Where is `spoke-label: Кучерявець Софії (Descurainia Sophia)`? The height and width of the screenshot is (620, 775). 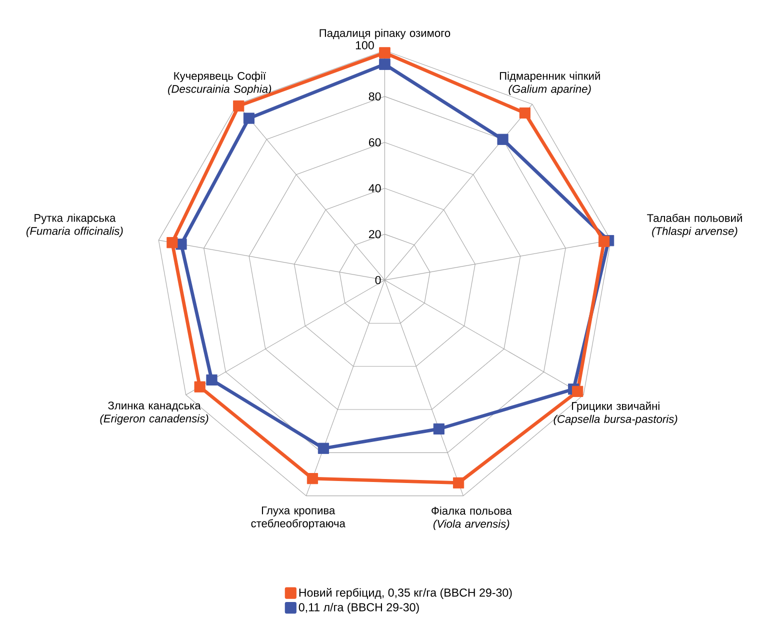 spoke-label: Кучерявець Софії (Descurainia Sophia) is located at coordinates (220, 84).